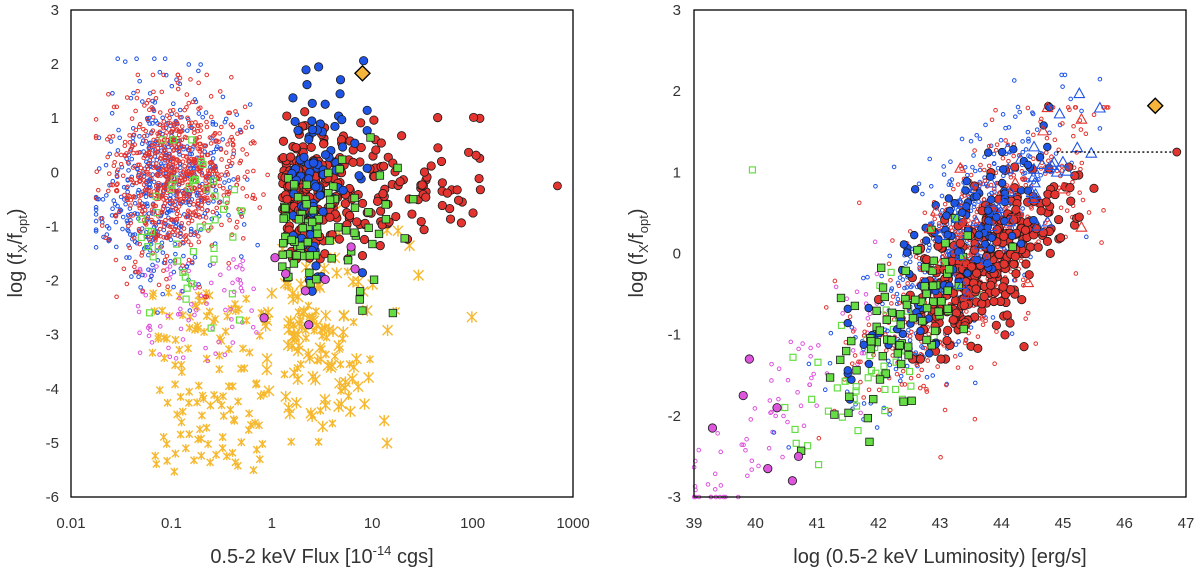  What do you see at coordinates (677, 10) in the screenshot?
I see `right-y-tick-label: 3` at bounding box center [677, 10].